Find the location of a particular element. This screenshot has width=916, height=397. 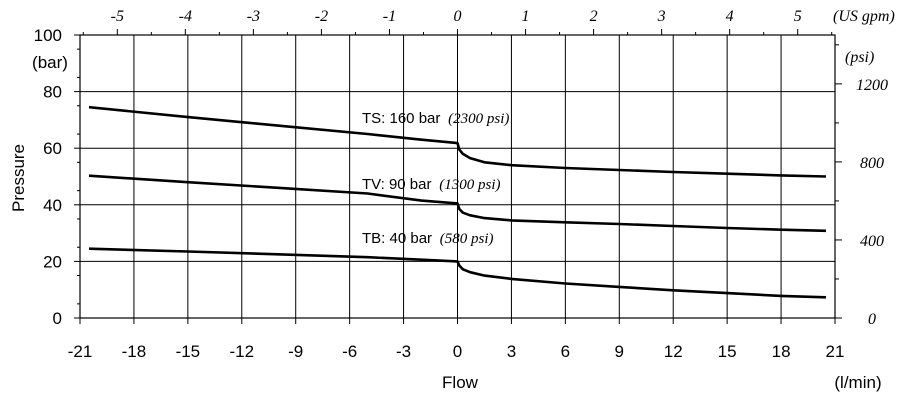

top-tick-label: 1 is located at coordinates (526, 16).